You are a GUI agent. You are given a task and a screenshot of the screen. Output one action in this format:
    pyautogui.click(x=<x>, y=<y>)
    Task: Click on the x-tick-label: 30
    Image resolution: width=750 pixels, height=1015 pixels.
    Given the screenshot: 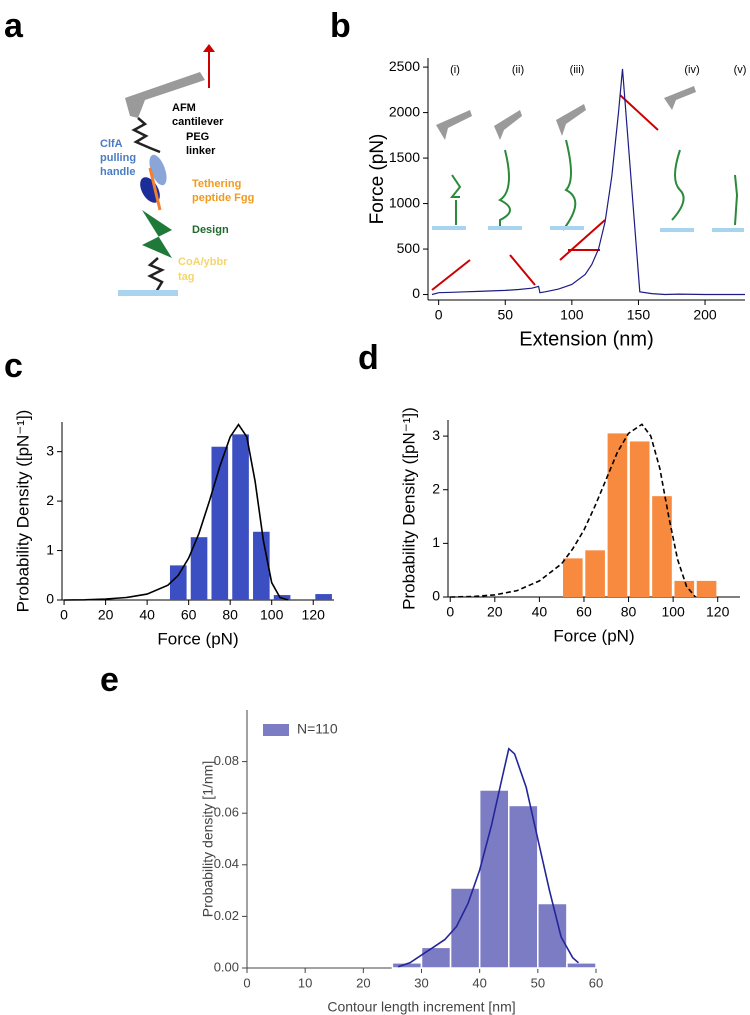 What is the action you would take?
    pyautogui.click(x=421, y=982)
    